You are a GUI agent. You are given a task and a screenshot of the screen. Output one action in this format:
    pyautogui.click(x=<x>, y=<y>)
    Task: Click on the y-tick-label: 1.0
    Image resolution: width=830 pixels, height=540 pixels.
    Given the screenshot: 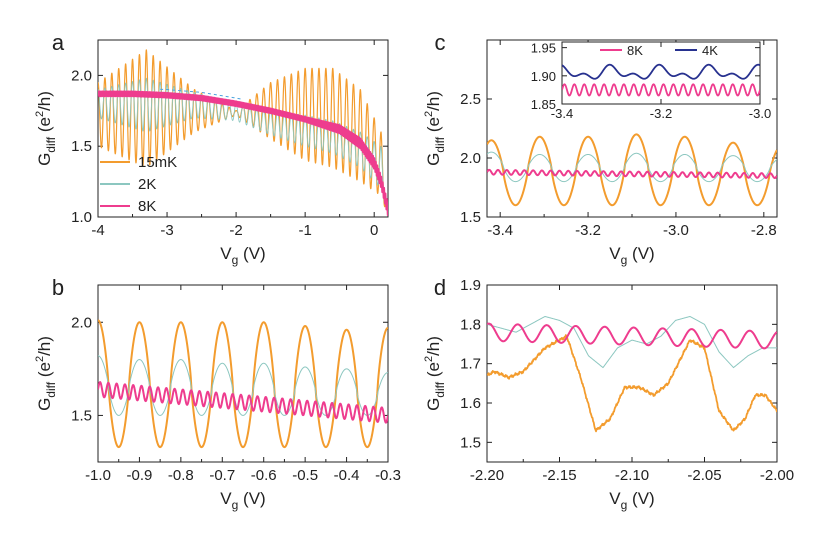 What is the action you would take?
    pyautogui.click(x=81, y=217)
    